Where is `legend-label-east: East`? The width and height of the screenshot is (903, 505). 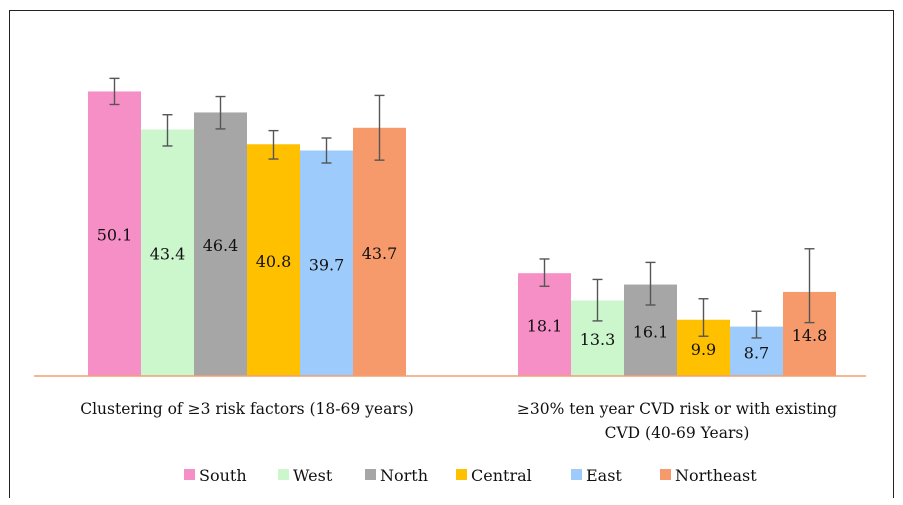 legend-label-east: East is located at coordinates (604, 475).